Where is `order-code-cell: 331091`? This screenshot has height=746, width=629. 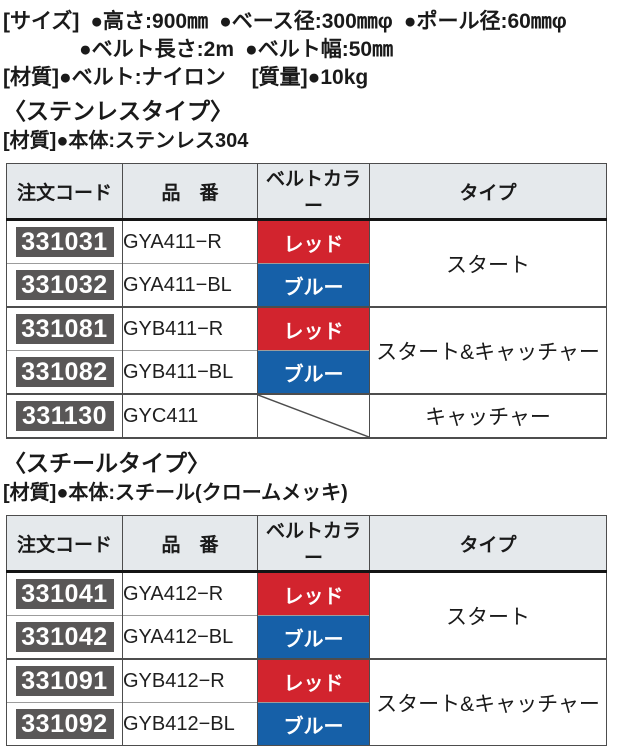
order-code-cell: 331091 is located at coordinates (64, 680).